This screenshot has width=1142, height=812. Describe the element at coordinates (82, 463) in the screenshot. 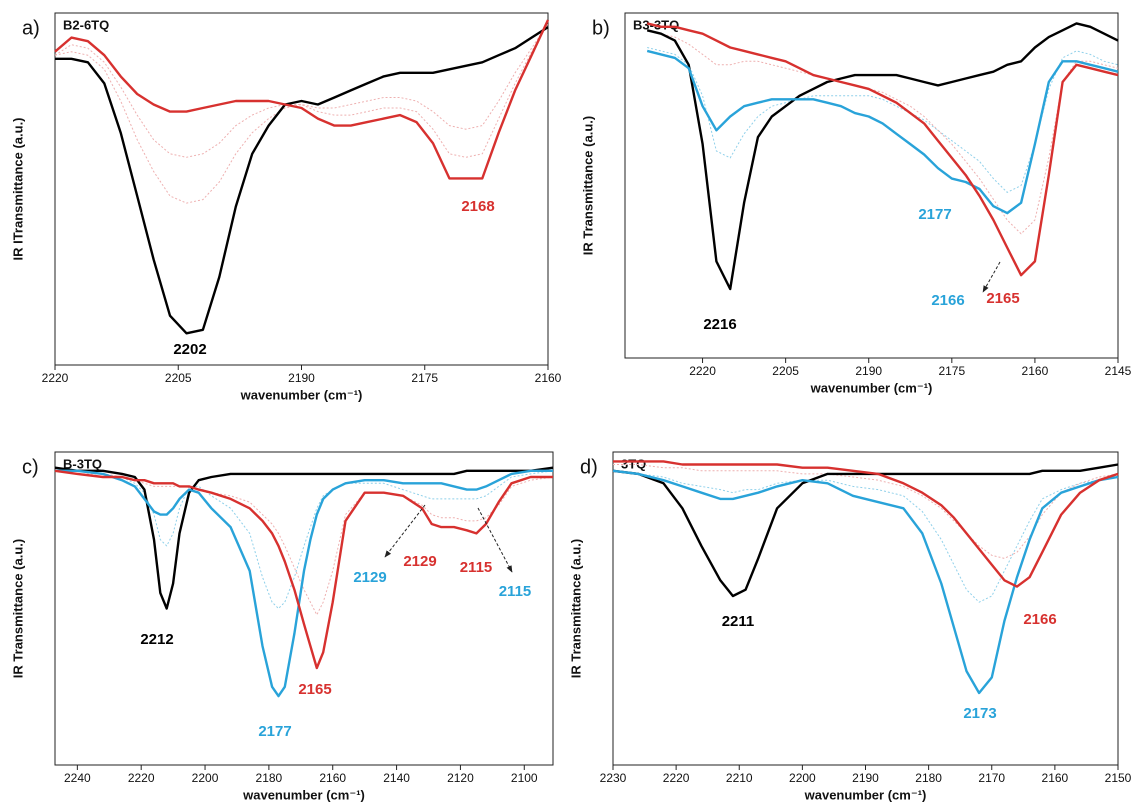

I see `panel-title: B-3TQ` at that location.